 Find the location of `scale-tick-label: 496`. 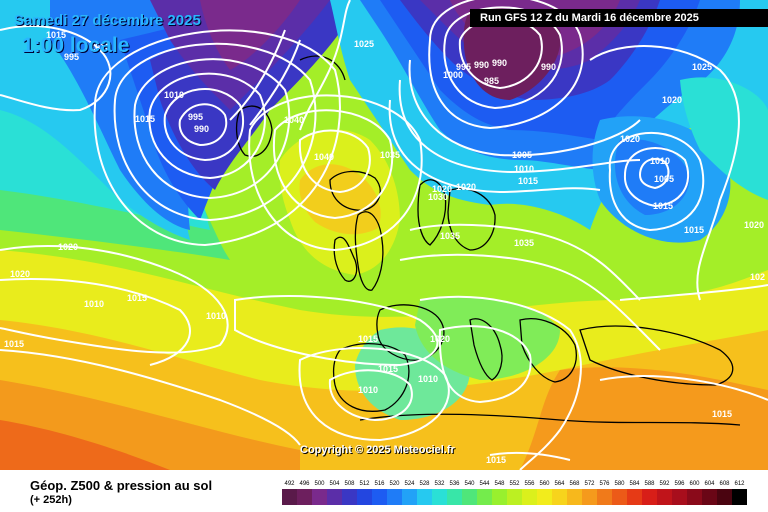

scale-tick-label: 496 is located at coordinates (304, 484).